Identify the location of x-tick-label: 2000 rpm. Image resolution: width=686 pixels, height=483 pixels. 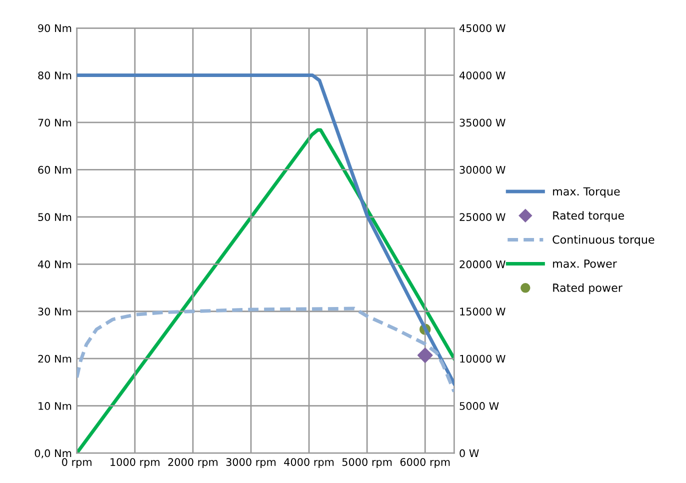
(193, 463).